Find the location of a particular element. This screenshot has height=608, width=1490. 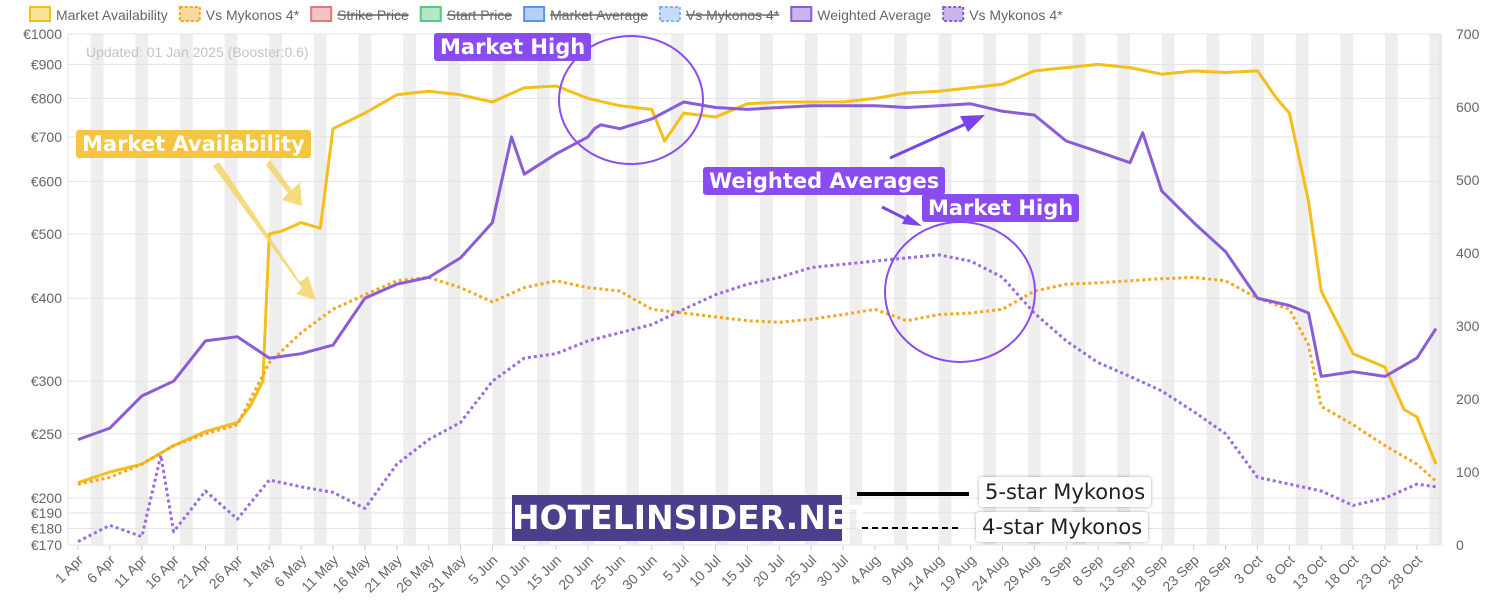

key-four-star-label: 4-star Mykonos is located at coordinates (1062, 527).